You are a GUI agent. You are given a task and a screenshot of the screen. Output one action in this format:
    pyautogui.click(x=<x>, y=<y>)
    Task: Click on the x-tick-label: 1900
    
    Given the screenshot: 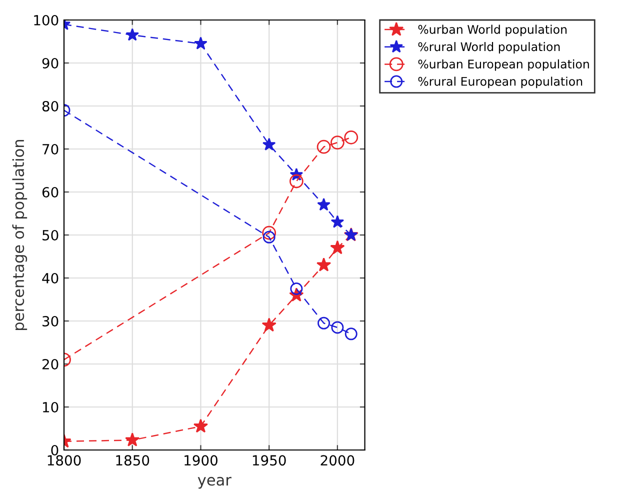 What is the action you would take?
    pyautogui.click(x=201, y=460)
    